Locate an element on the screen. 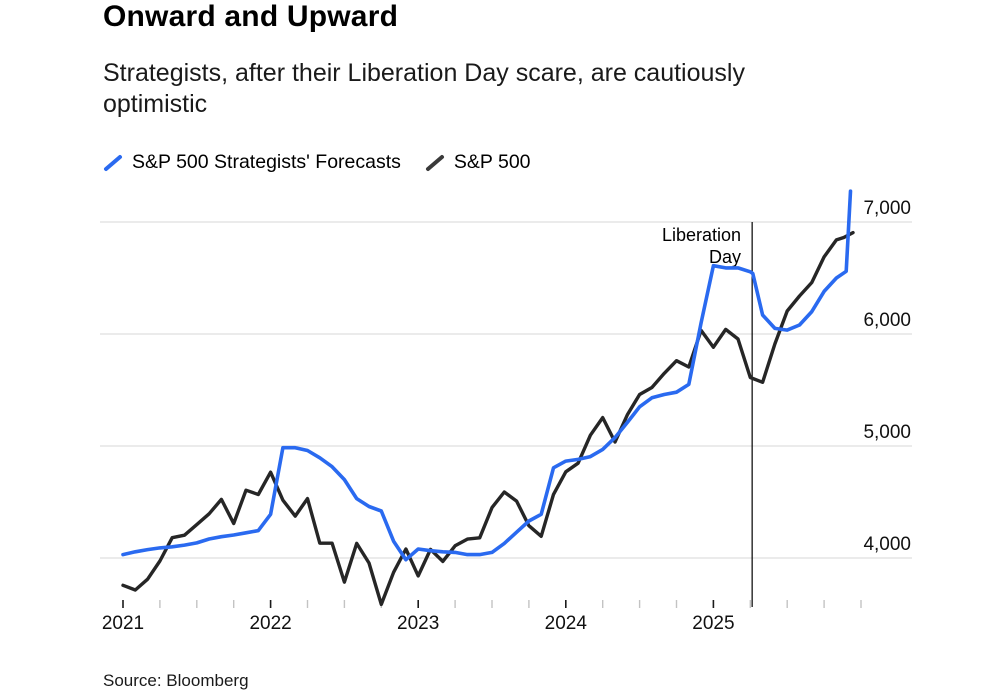 The height and width of the screenshot is (700, 984). x-tick-label: 2021 is located at coordinates (123, 623).